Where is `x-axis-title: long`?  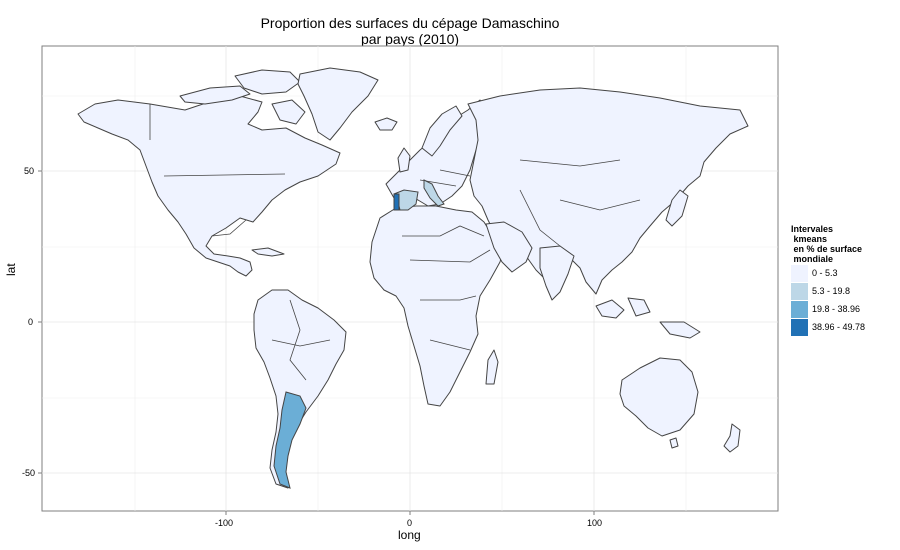
x-axis-title: long is located at coordinates (409, 535).